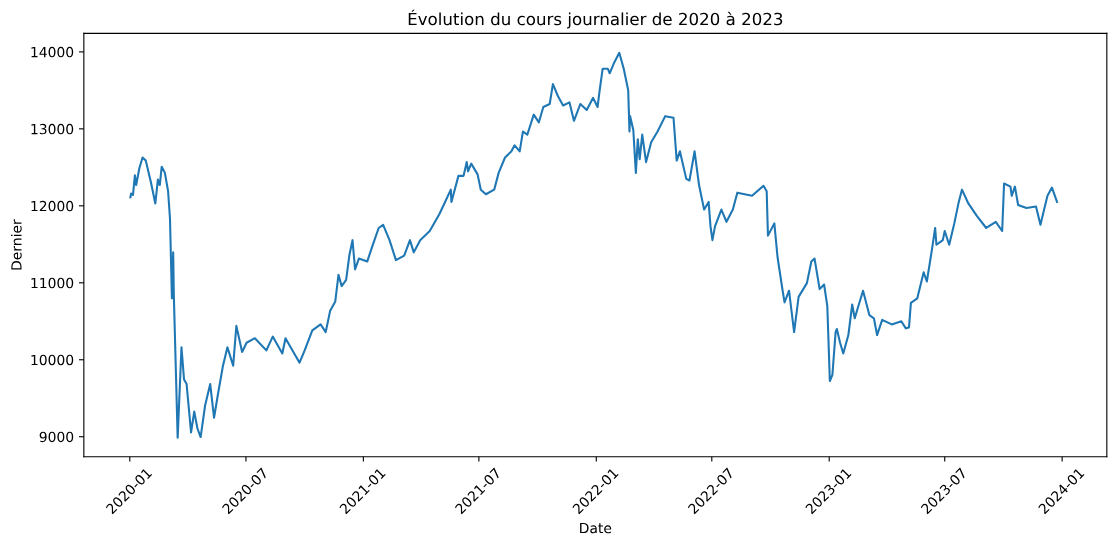 This screenshot has height=557, width=1118. What do you see at coordinates (595, 19) in the screenshot?
I see `chart-title: Évolution du cours journalier de 2020 à 2023` at bounding box center [595, 19].